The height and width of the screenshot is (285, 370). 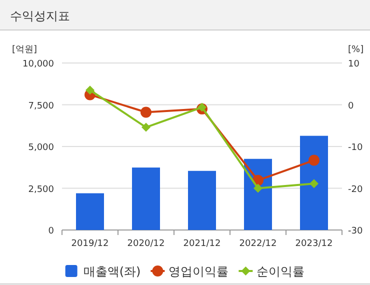 What do you see at coordinates (38, 65) in the screenshot?
I see `y-tick-label: 10,000` at bounding box center [38, 65].